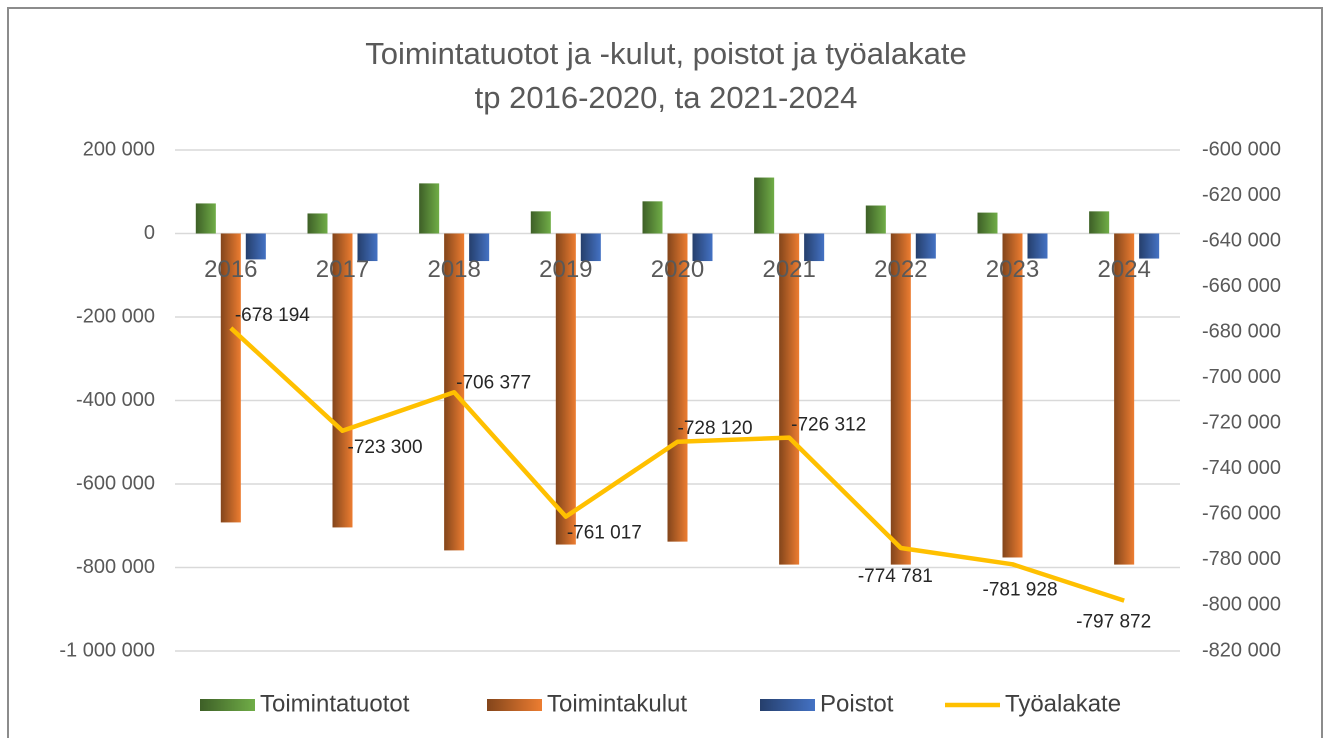 The width and height of the screenshot is (1331, 738). What do you see at coordinates (677, 269) in the screenshot?
I see `x-tick-label: 2020` at bounding box center [677, 269].